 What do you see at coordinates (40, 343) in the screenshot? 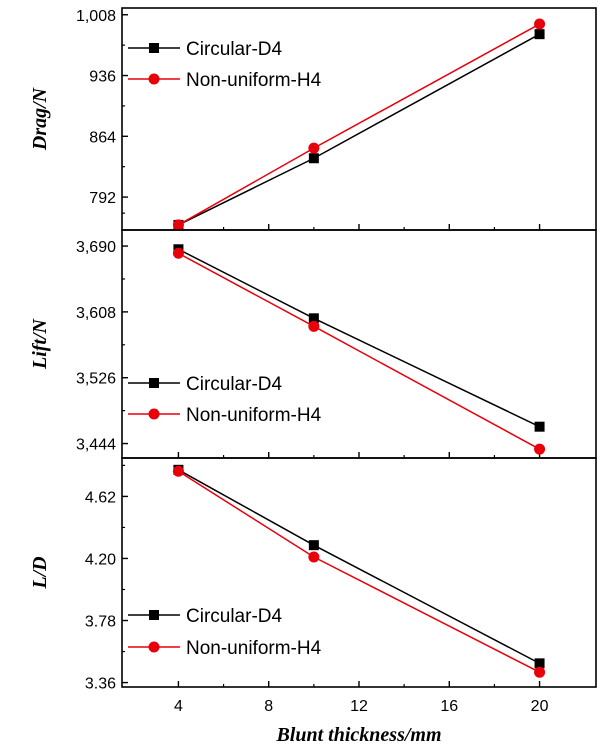
I see `y-axis-title: Lift/N` at bounding box center [40, 343].